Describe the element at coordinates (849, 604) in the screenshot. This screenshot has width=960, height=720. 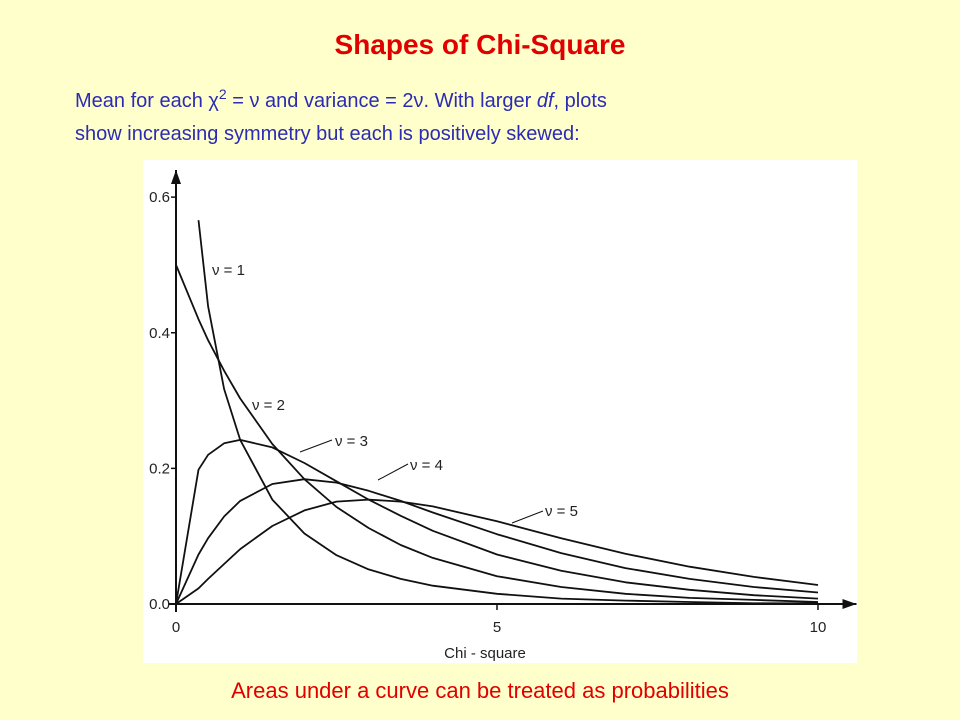
I see `x-axis-arrow` at that location.